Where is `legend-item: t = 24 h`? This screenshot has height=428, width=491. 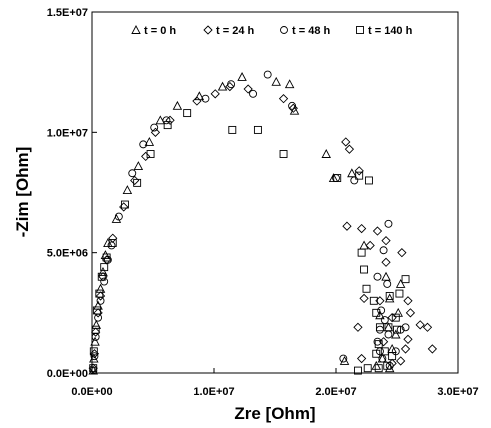 legend-item: t = 24 h is located at coordinates (228, 31).